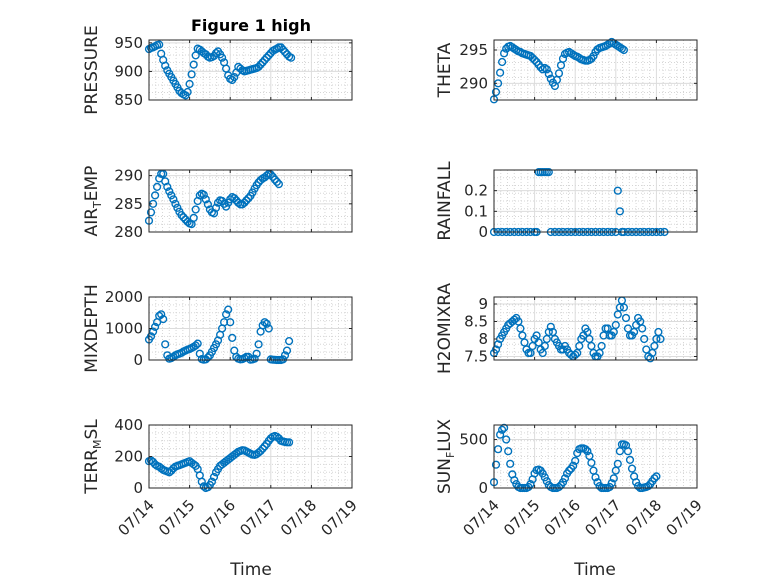  Describe the element at coordinates (476, 191) in the screenshot. I see `y-tick-label: 0.2` at that location.